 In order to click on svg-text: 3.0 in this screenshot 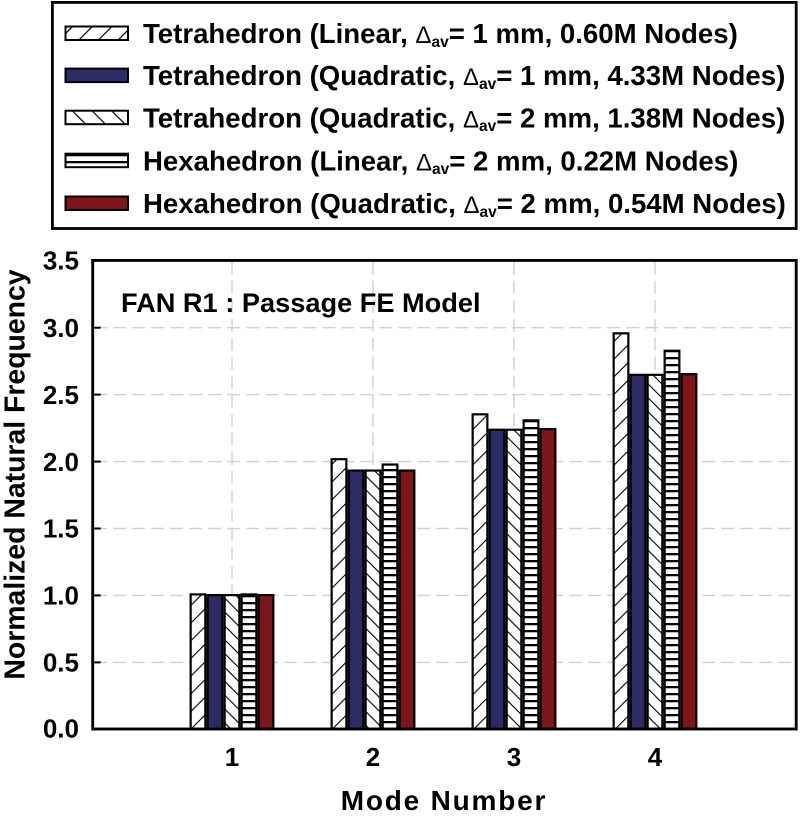, I will do `click(61, 328)`.